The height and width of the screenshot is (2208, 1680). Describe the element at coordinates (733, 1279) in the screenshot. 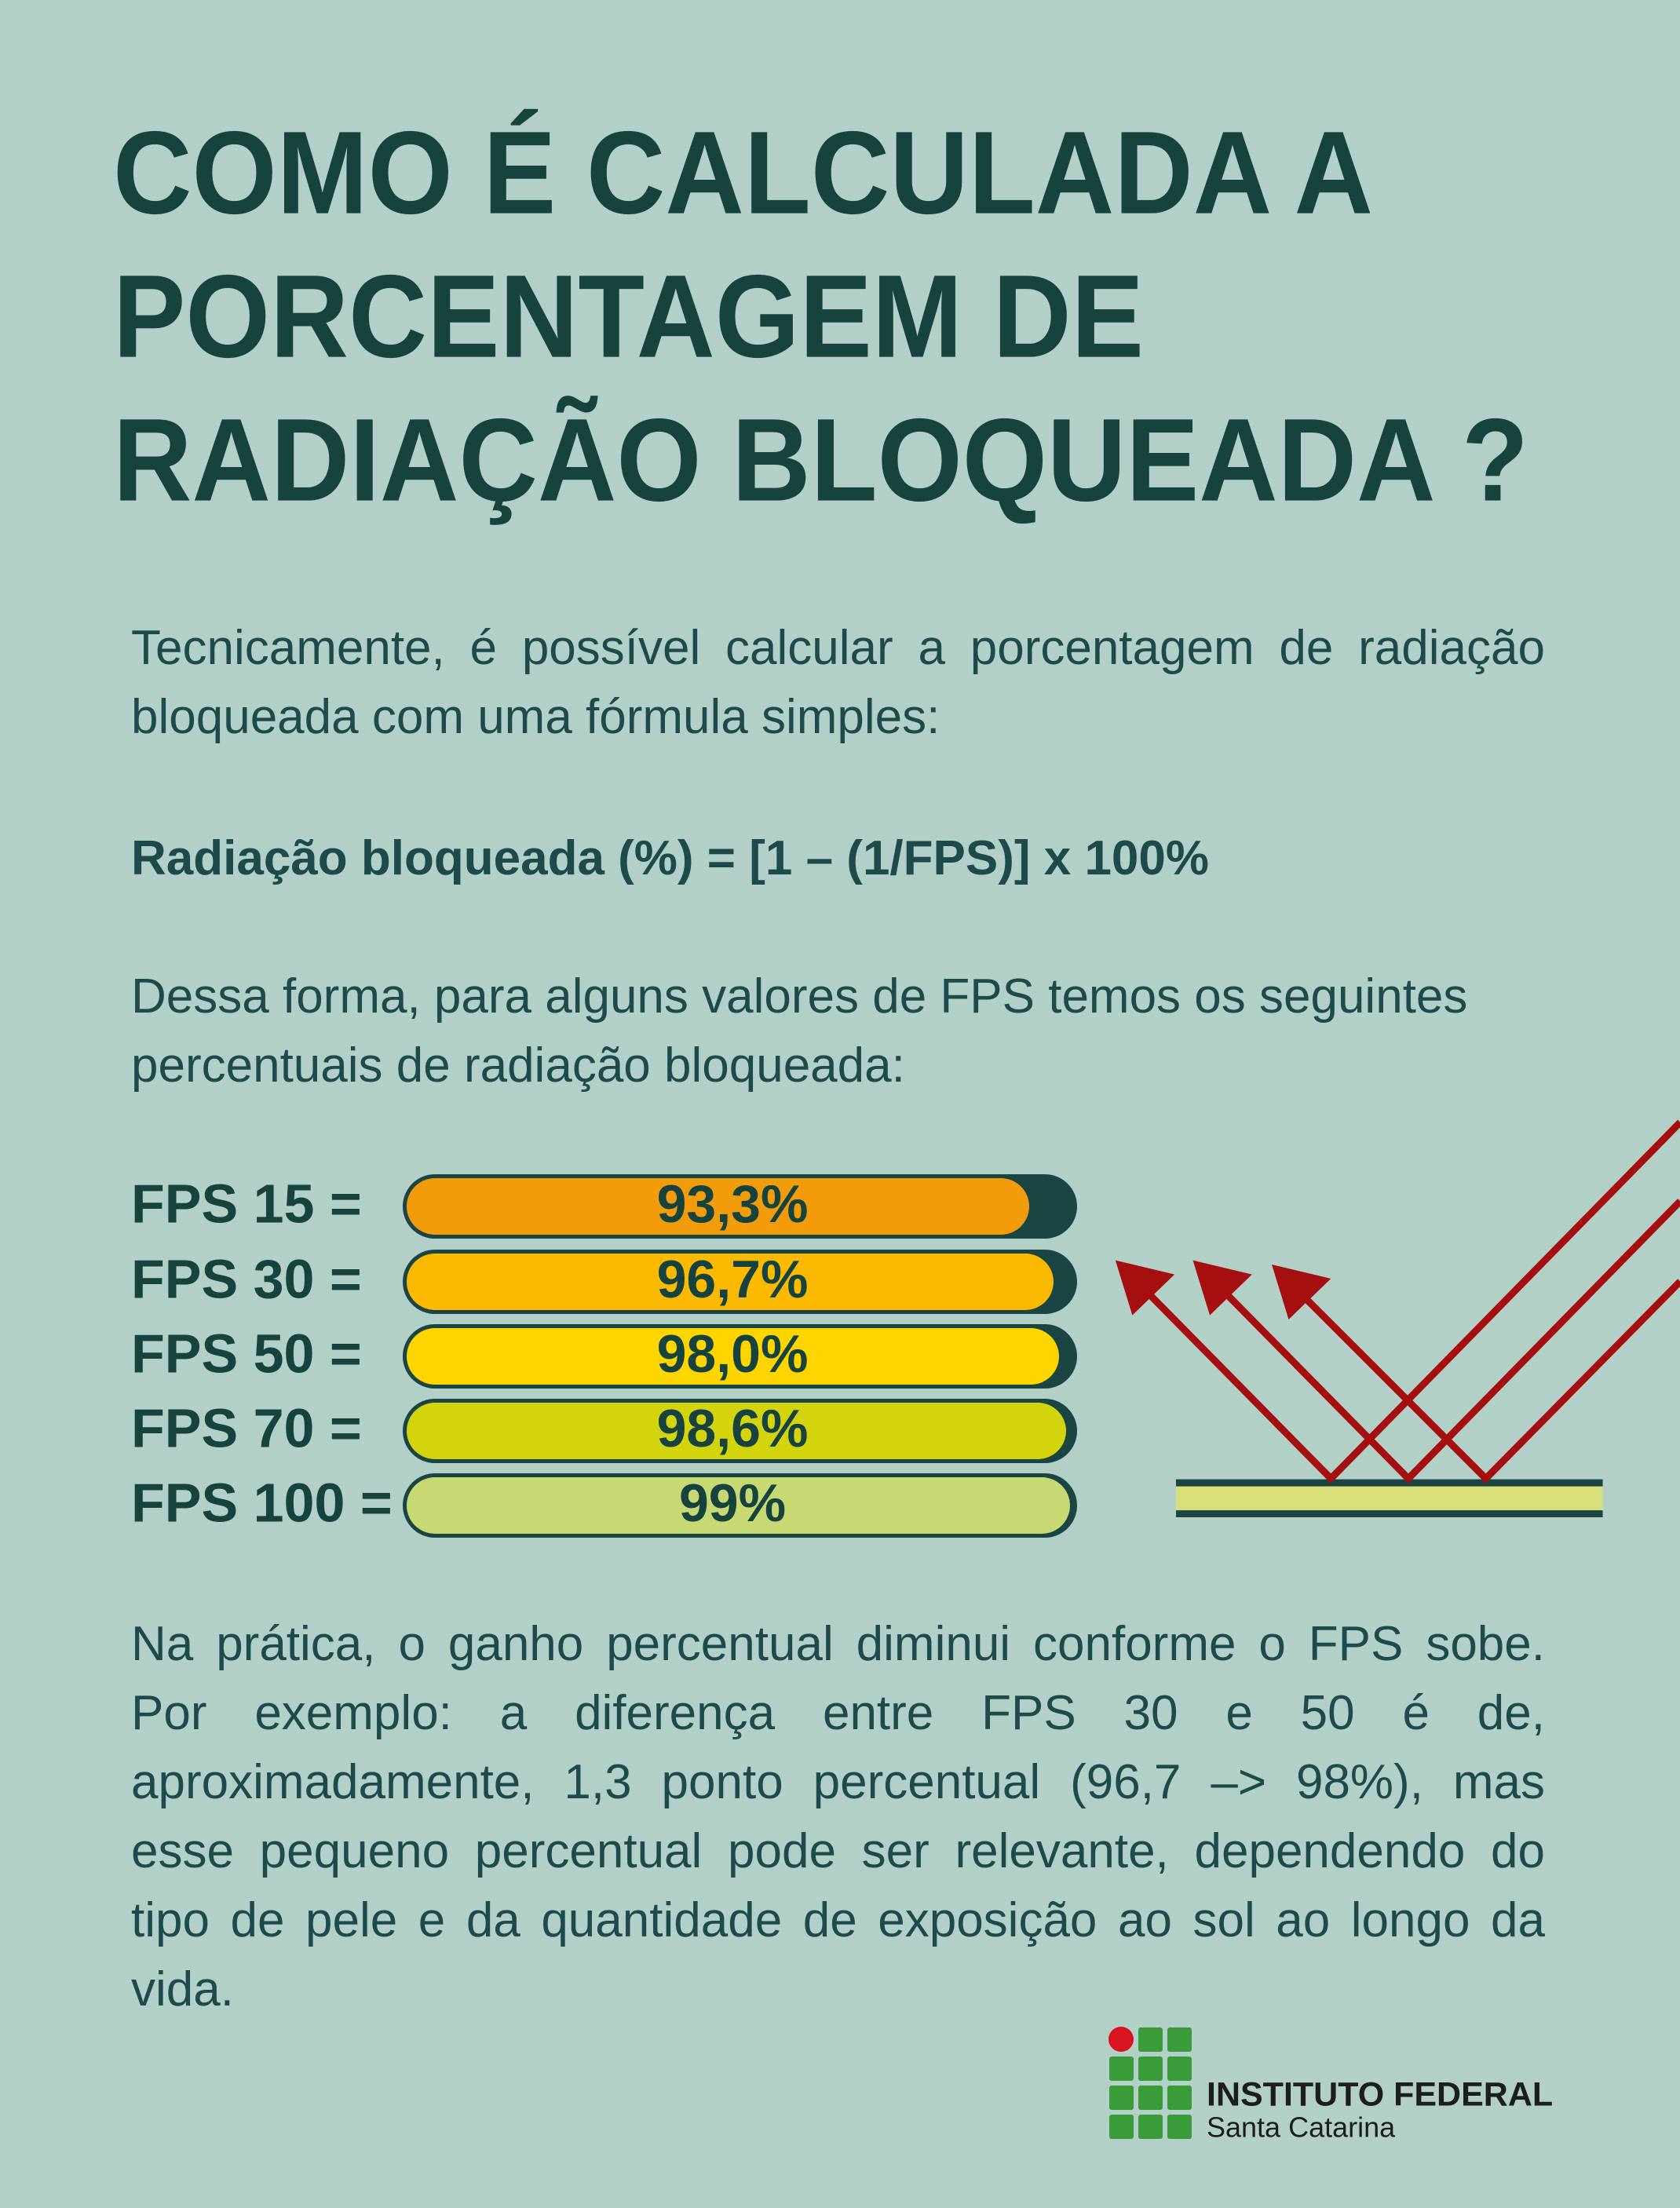

I see `bar-value: 96,7%` at that location.